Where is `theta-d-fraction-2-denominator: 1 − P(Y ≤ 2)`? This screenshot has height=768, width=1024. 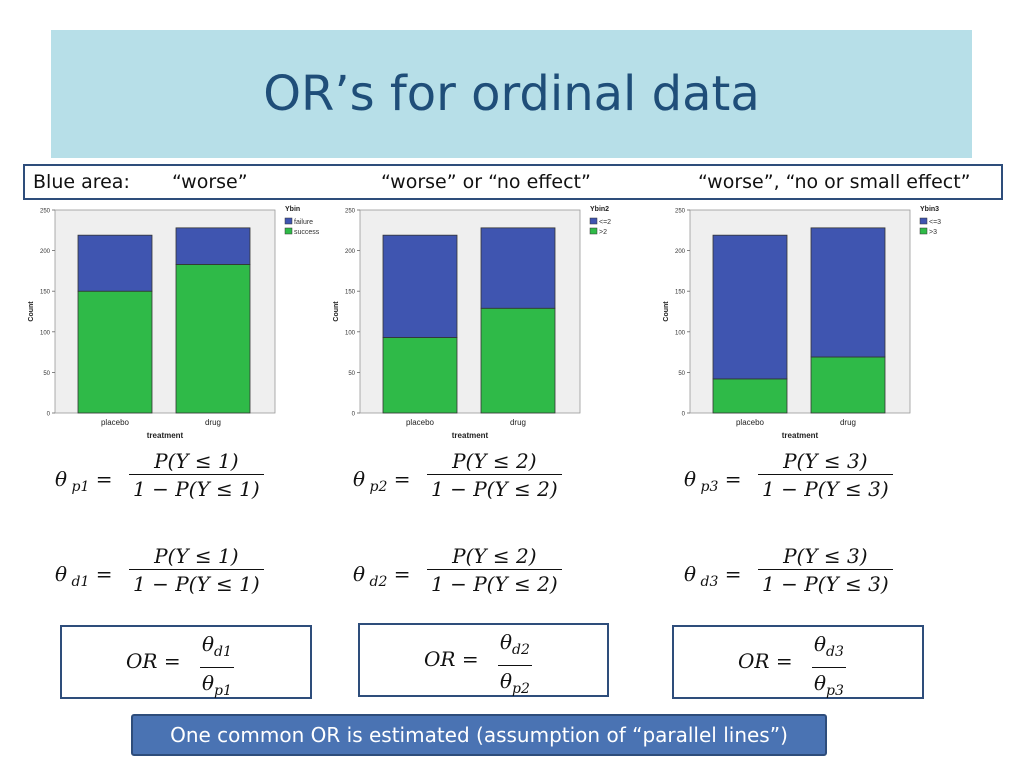
theta-d-fraction-2-denominator: 1 − P(Y ≤ 2) is located at coordinates (494, 584).